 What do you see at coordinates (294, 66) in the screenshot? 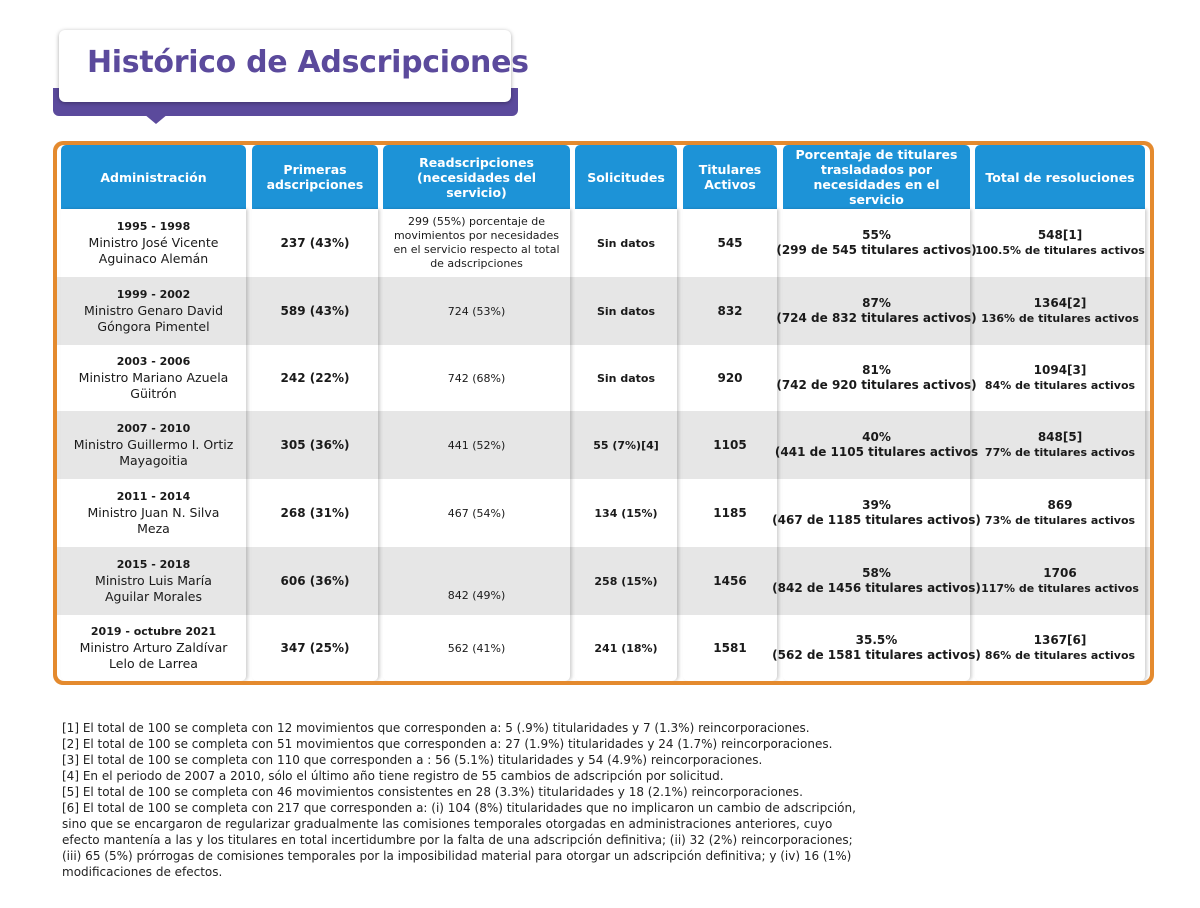
I see `title-box: Histórico de Adscripciones` at bounding box center [294, 66].